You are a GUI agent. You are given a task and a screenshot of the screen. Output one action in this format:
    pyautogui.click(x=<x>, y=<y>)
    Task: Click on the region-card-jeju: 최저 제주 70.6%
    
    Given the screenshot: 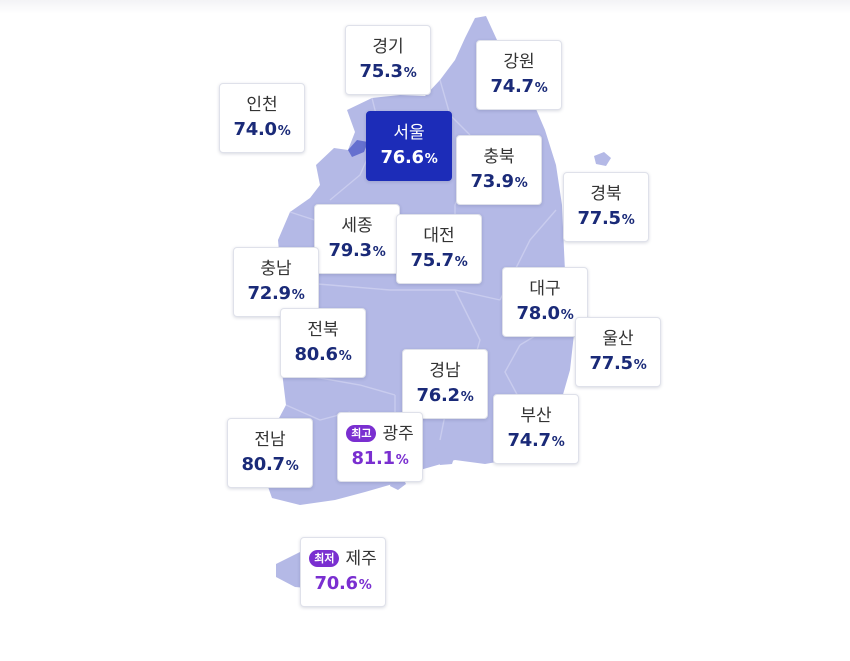 What is the action you would take?
    pyautogui.click(x=343, y=572)
    